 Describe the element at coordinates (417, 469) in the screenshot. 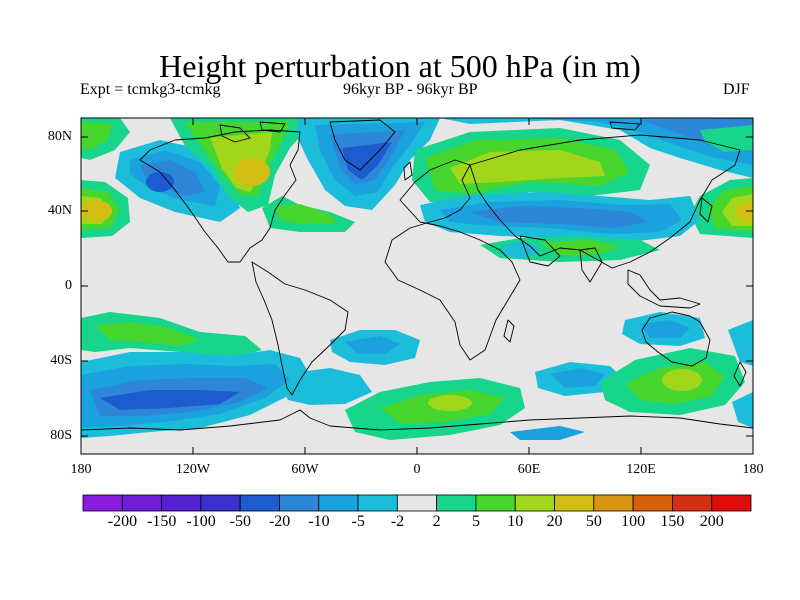

I see `longitude-label: 0` at that location.